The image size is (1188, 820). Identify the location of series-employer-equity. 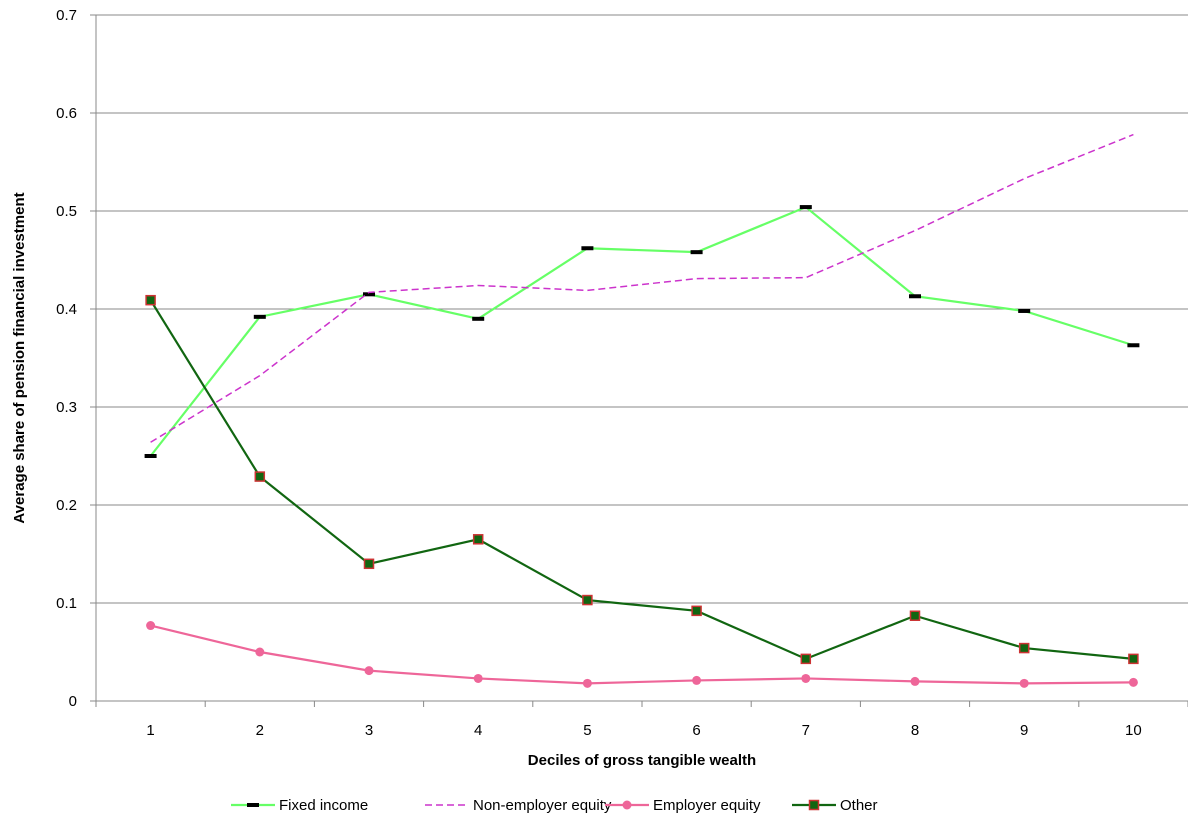
(642, 654).